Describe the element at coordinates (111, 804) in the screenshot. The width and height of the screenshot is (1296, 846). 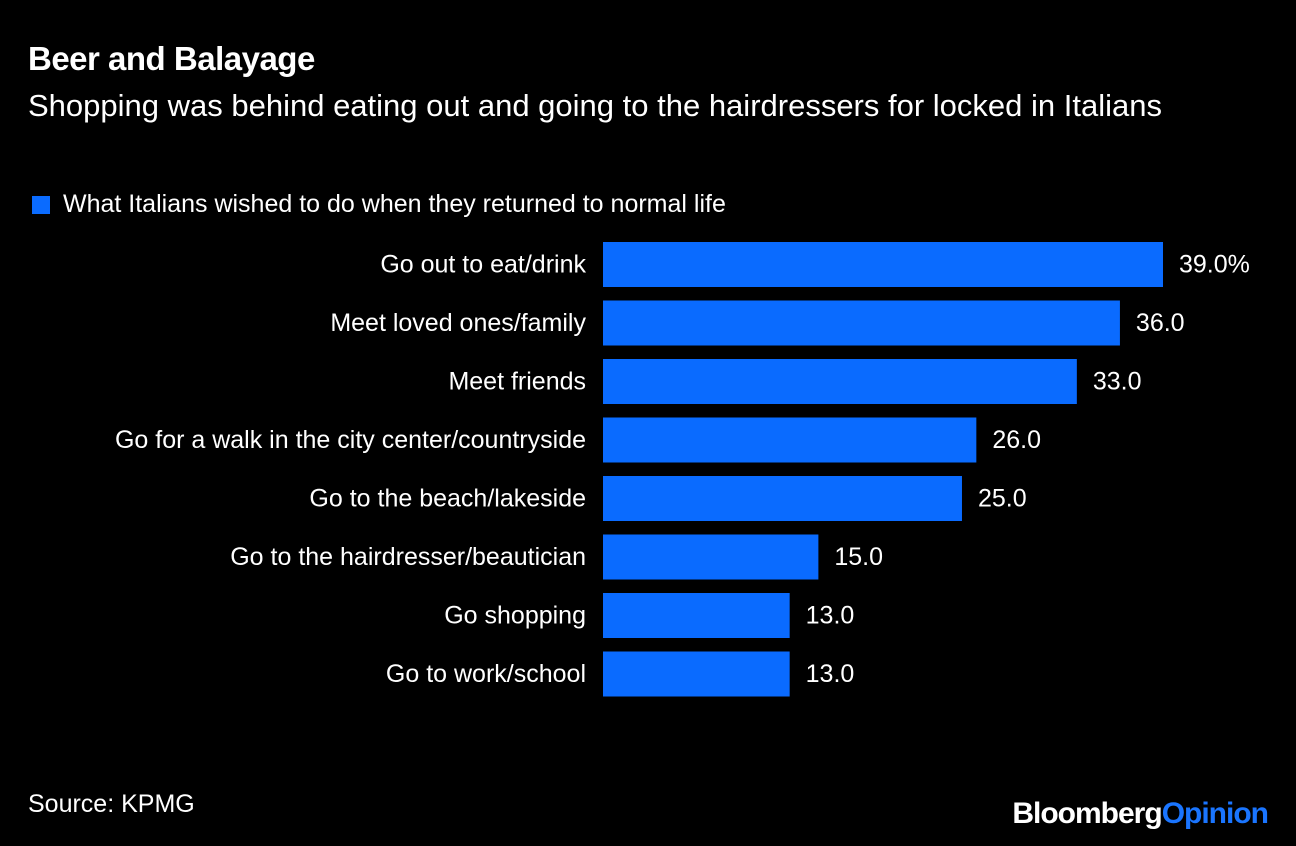
I see `source-note: Source: KPMG` at that location.